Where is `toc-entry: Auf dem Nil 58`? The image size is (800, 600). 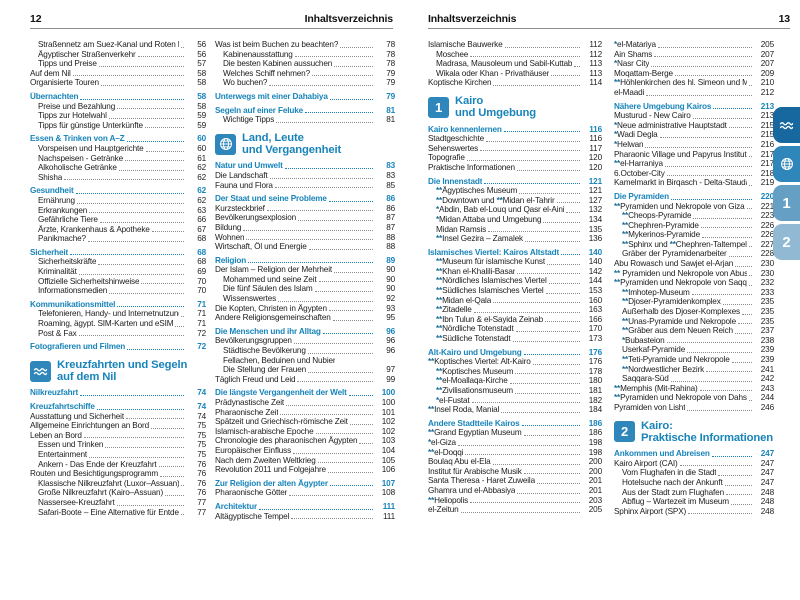
toc-entry: Auf dem Nil 58 is located at coordinates (118, 74).